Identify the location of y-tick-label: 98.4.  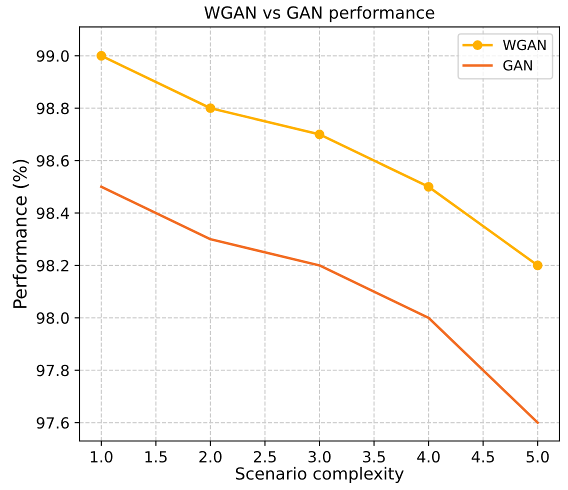
(52, 213).